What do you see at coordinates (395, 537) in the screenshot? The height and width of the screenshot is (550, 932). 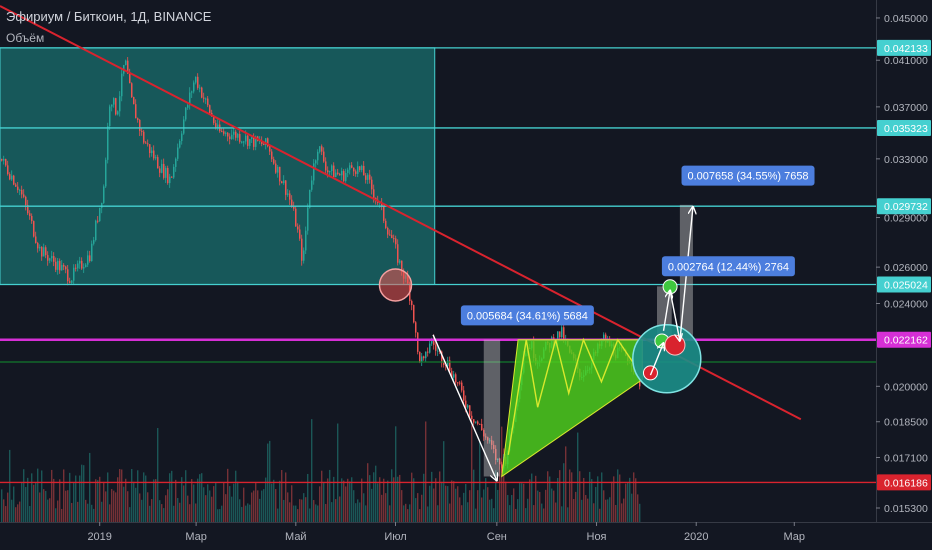 I see `time-tick-label: Июл` at bounding box center [395, 537].